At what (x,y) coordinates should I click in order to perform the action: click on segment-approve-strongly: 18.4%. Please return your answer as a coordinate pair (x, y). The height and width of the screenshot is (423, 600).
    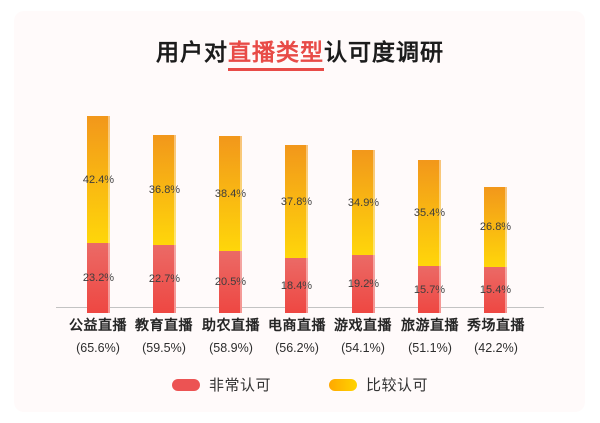
    Looking at the image, I should click on (296, 285).